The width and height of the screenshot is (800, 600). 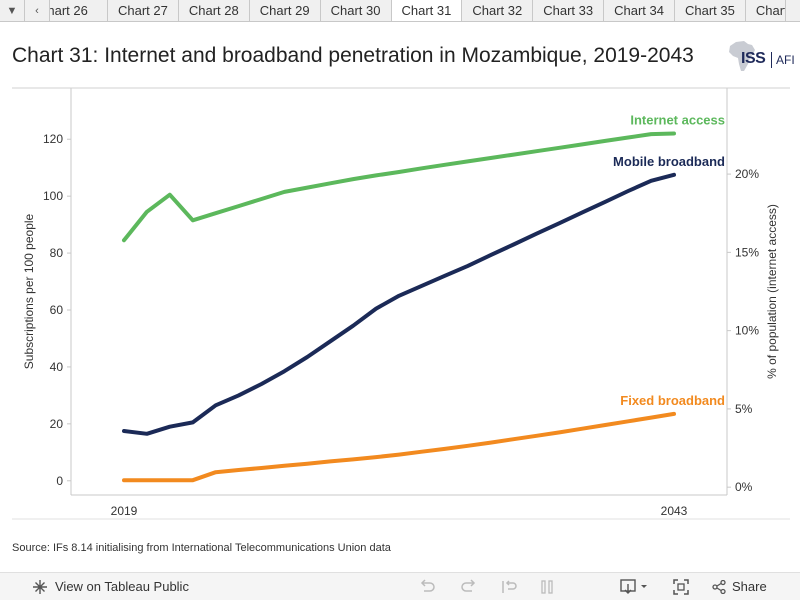 I want to click on africa-map-icon, so click(x=742, y=56).